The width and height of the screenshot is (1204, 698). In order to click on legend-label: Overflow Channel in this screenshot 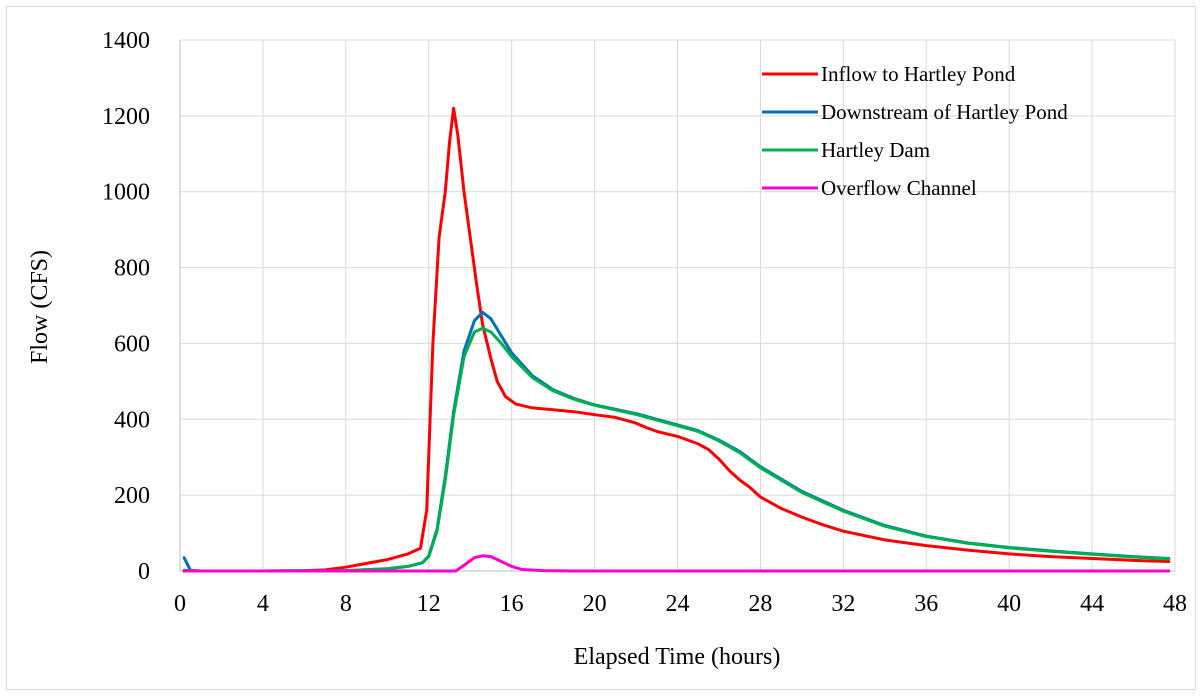, I will do `click(899, 188)`.